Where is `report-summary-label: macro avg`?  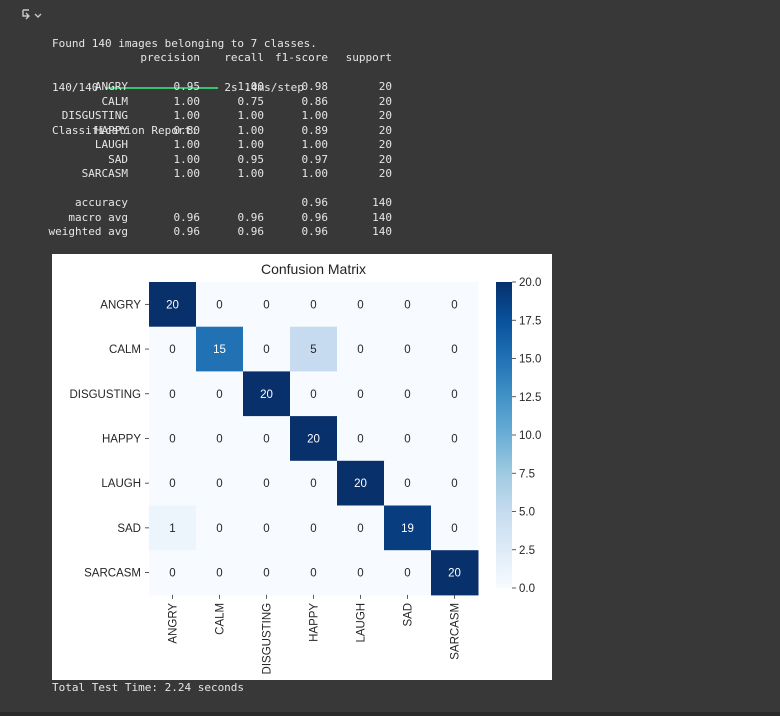 report-summary-label: macro avg is located at coordinates (98, 217).